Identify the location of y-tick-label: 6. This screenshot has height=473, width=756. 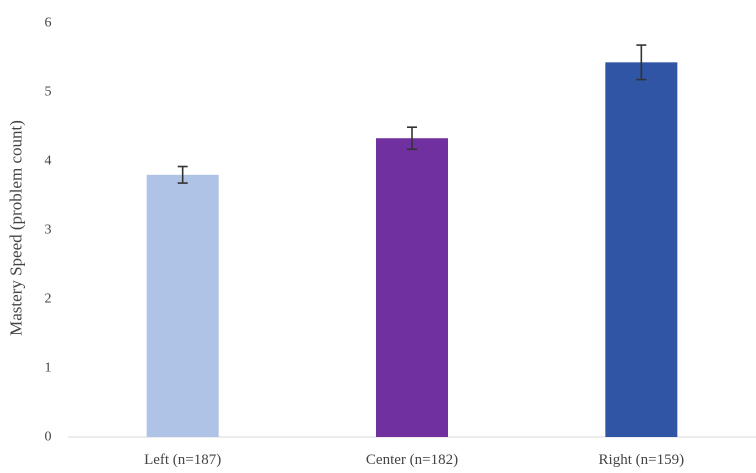
(48, 23).